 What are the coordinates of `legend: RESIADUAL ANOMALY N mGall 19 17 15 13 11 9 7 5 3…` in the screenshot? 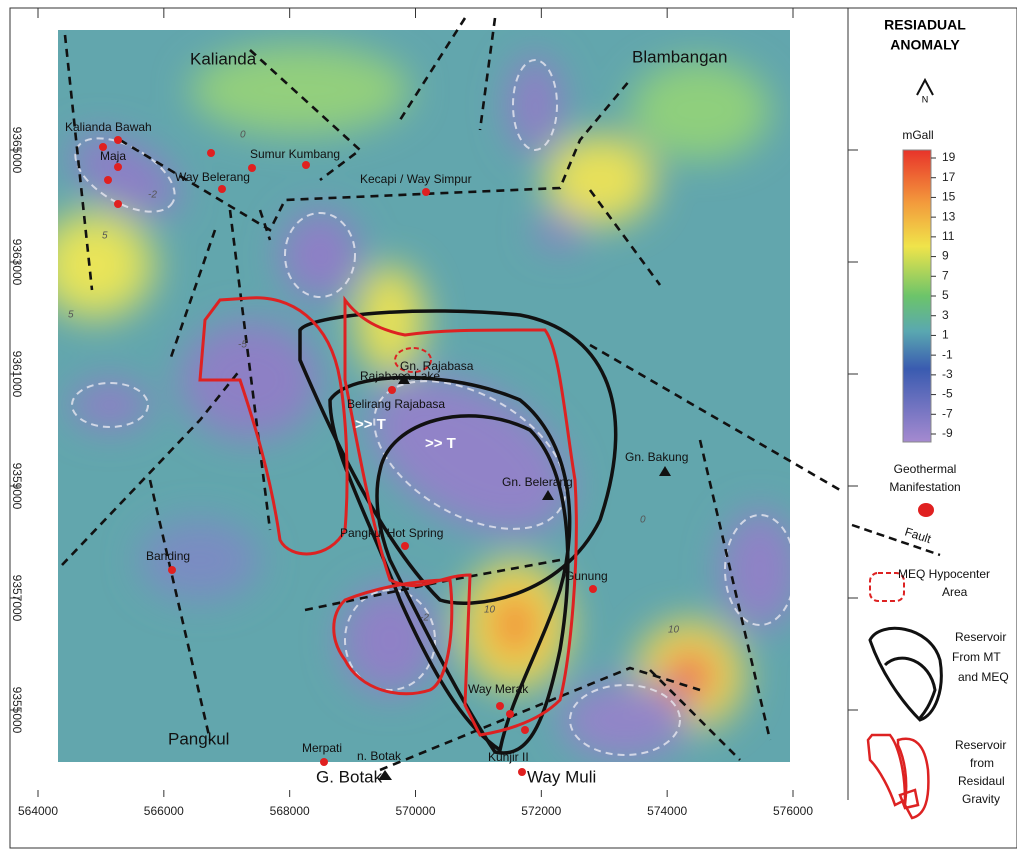 It's located at (930, 418).